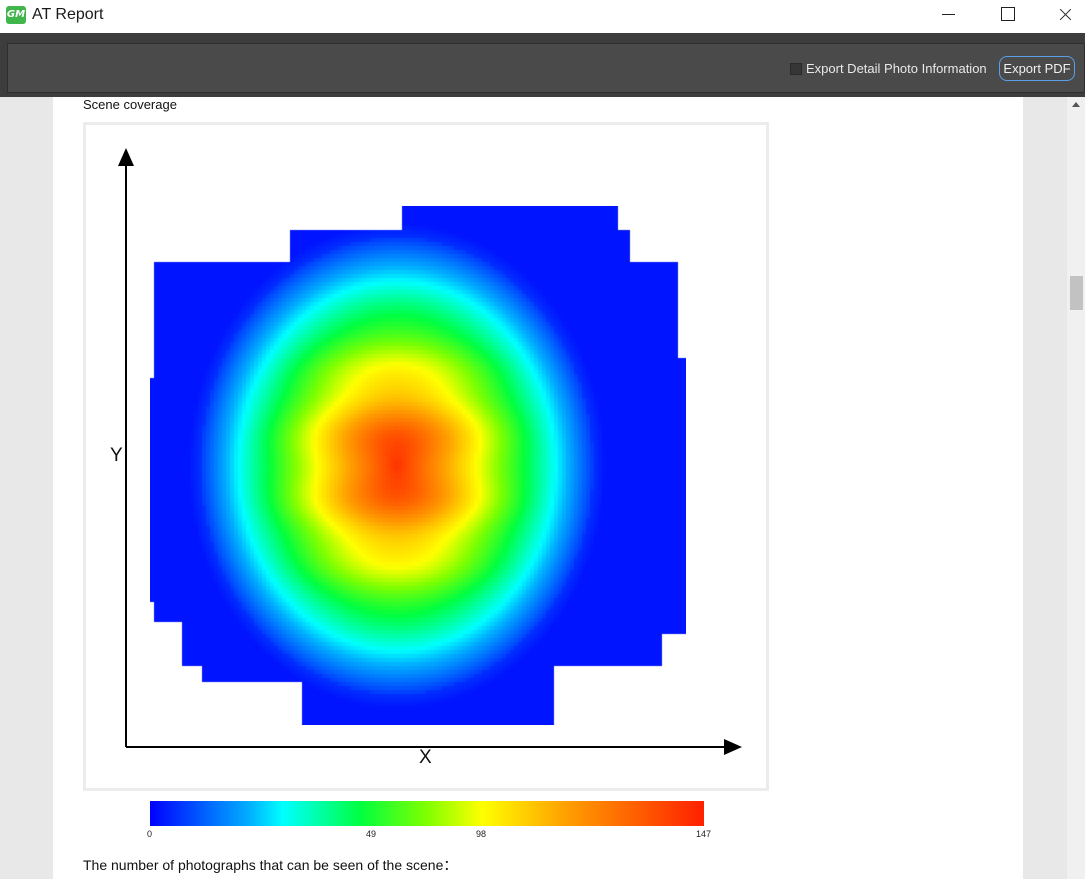 Image resolution: width=1085 pixels, height=879 pixels. I want to click on vertical-scrollbar, so click(1076, 488).